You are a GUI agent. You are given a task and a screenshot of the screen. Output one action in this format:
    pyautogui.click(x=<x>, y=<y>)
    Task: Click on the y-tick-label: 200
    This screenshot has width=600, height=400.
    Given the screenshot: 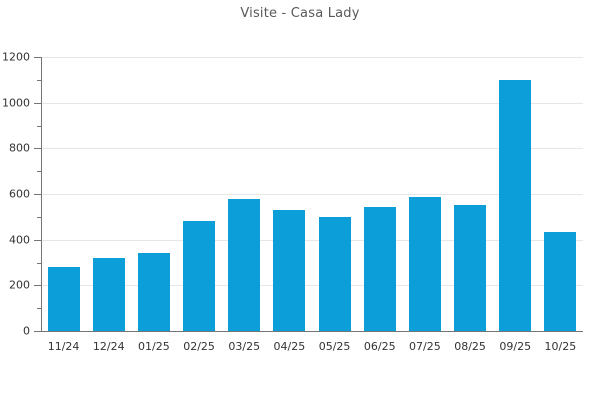 What is the action you would take?
    pyautogui.click(x=19, y=285)
    